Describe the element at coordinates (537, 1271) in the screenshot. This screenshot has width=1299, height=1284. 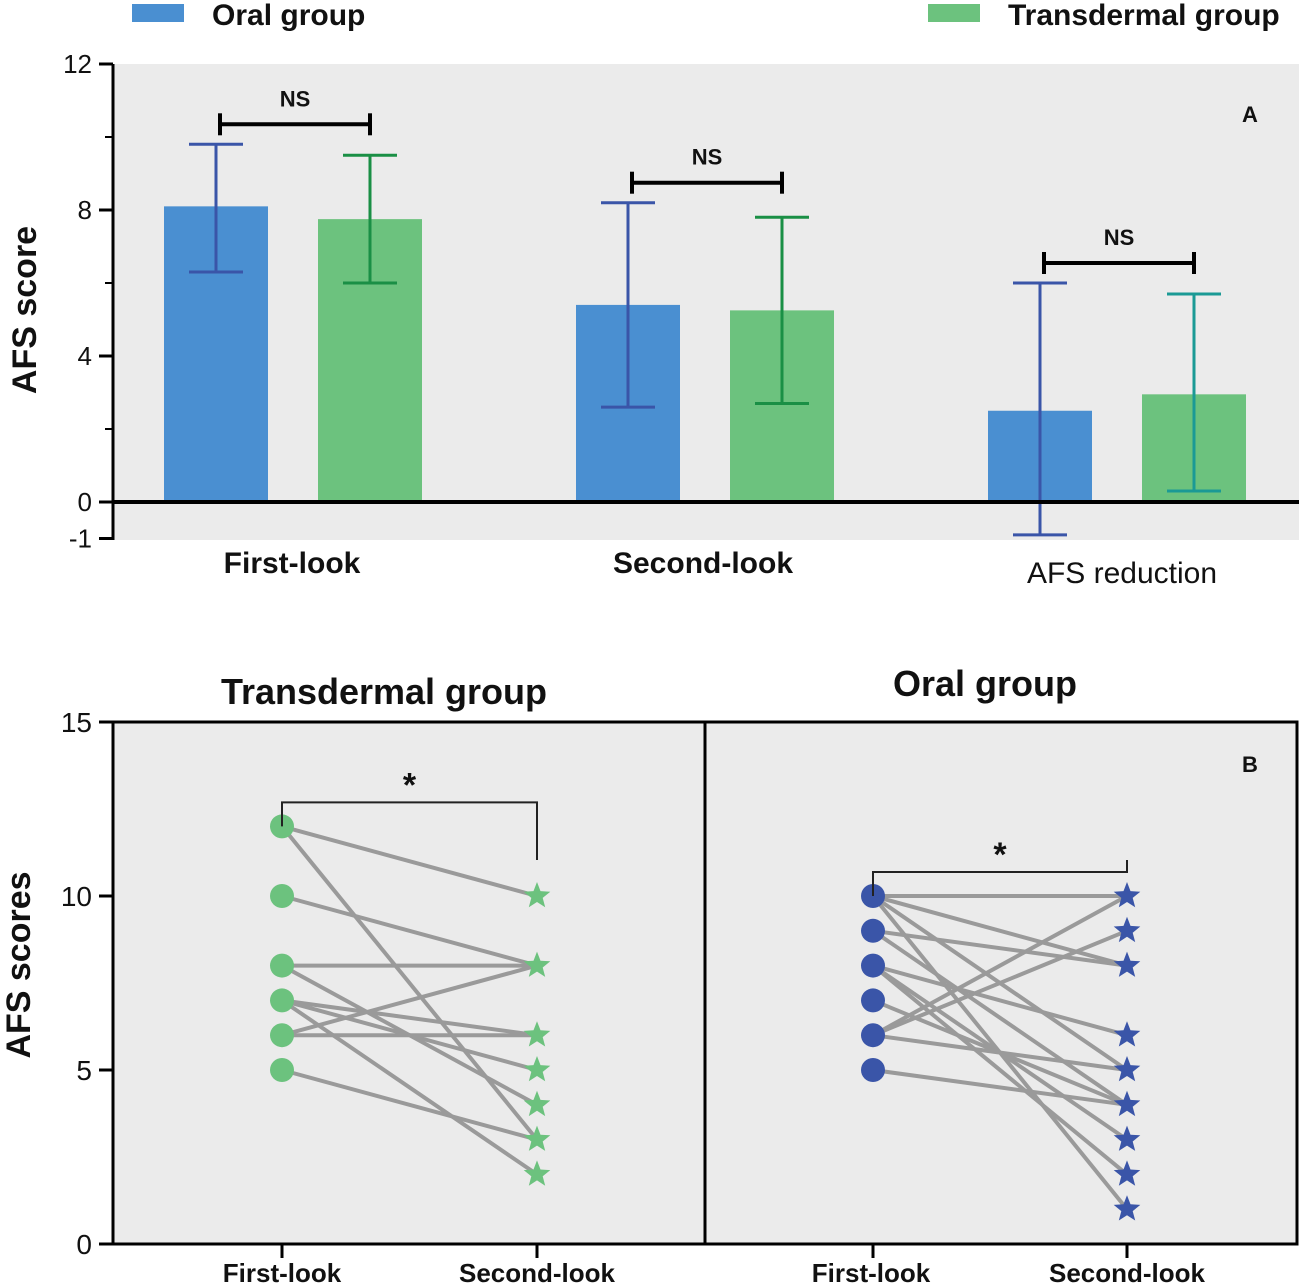
I see `x-label-b-transdermal-second: Second-look` at that location.